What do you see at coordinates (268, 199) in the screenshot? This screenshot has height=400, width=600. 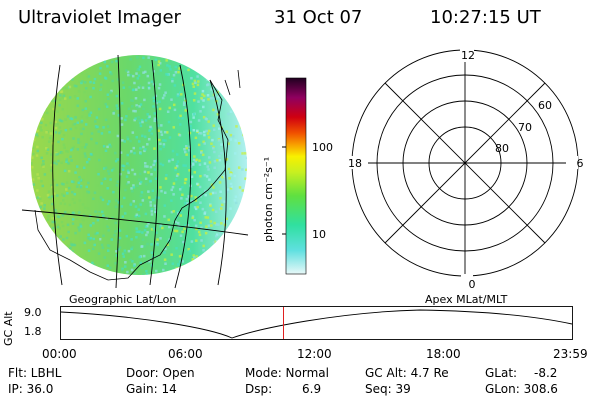 I see `colorbar-unit-label: photon cm⁻²s⁻¹` at bounding box center [268, 199].